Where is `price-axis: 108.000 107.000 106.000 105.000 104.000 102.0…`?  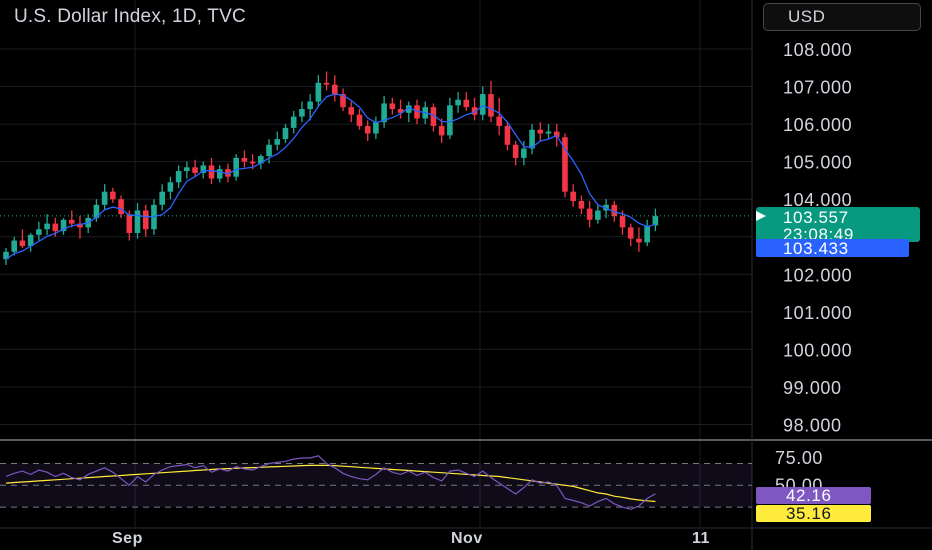
price-axis: 108.000 107.000 106.000 105.000 104.000 102.0… is located at coordinates (817, 238).